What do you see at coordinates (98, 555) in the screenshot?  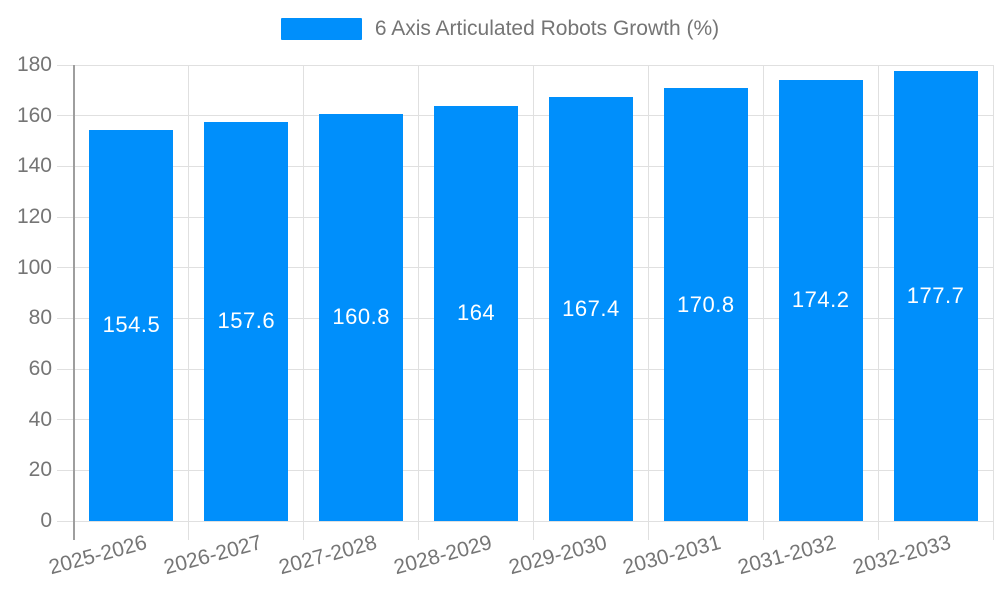 I see `x-tick-label: 2025-2026` at bounding box center [98, 555].